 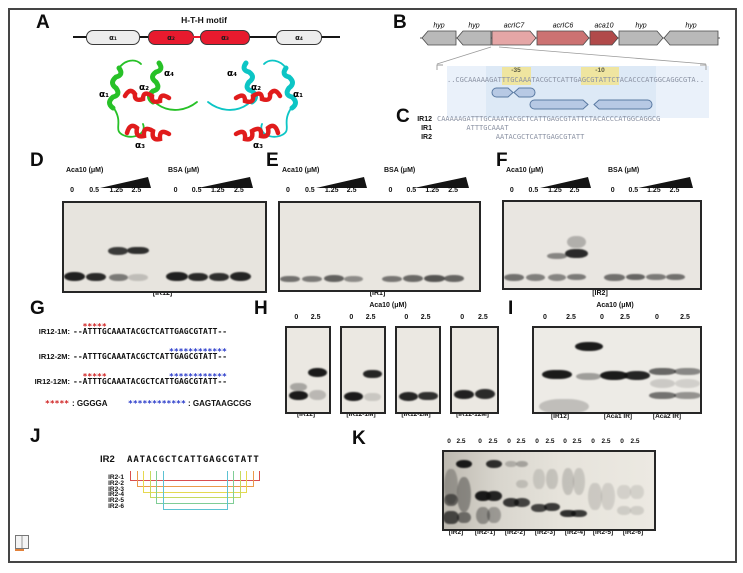 What do you see at coordinates (426, 128) in the screenshot?
I see `seq-name-IR1: IR1` at bounding box center [426, 128].